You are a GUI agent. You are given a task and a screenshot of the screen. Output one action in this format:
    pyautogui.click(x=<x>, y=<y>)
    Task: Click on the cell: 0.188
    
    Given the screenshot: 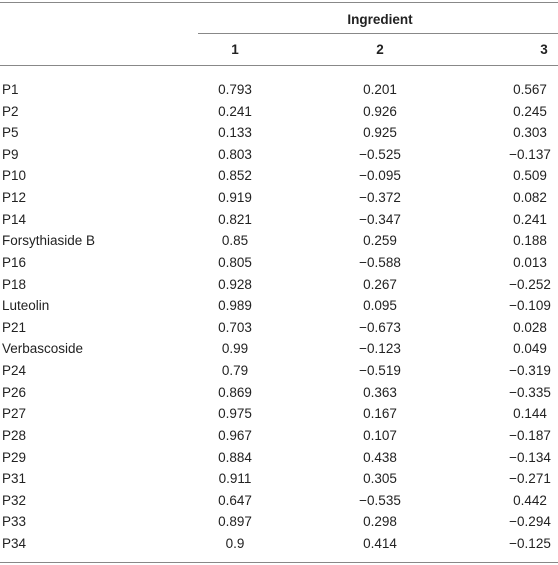 What is the action you would take?
    pyautogui.click(x=530, y=241)
    